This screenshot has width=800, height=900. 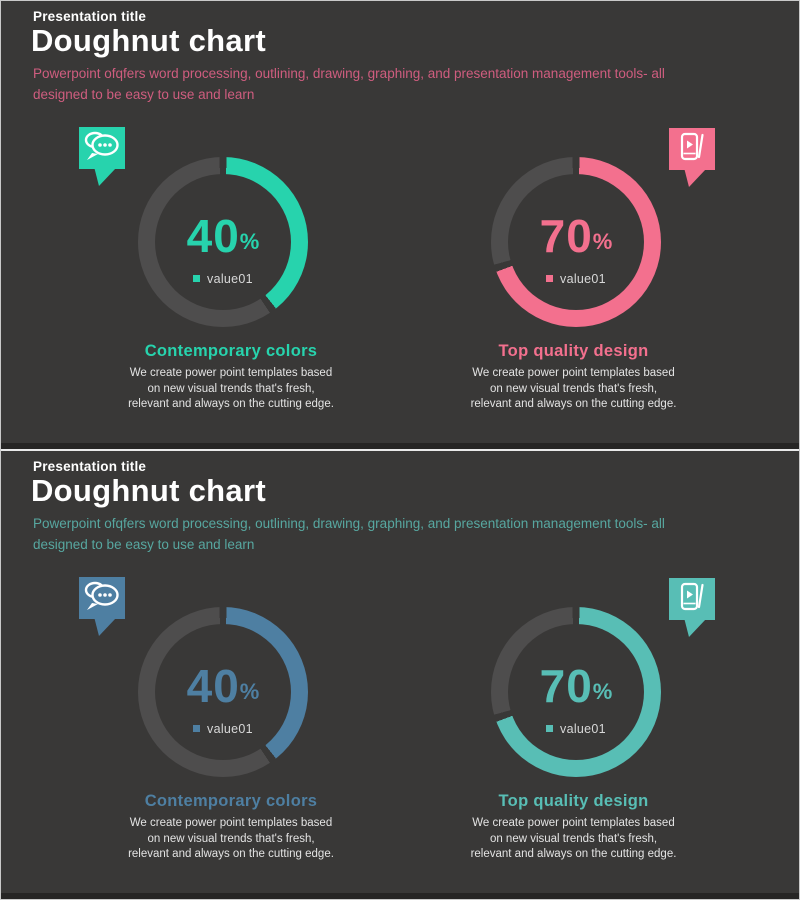 I want to click on slide-divider, so click(x=400, y=447).